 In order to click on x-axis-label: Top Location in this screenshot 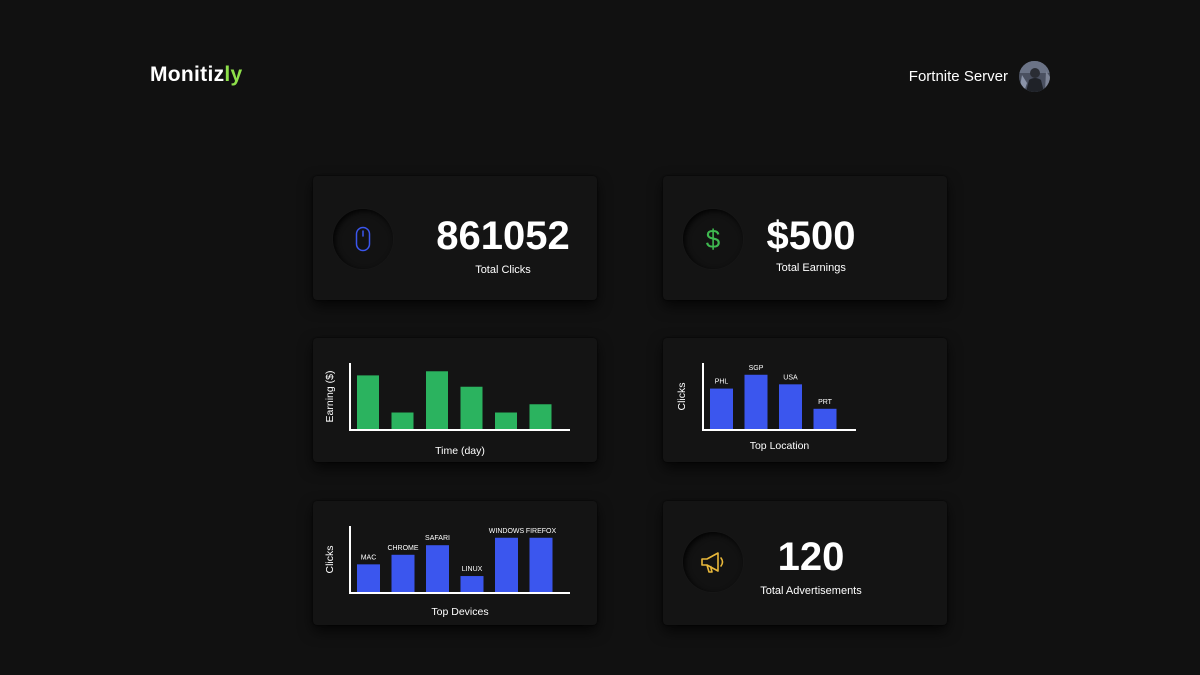, I will do `click(780, 446)`.